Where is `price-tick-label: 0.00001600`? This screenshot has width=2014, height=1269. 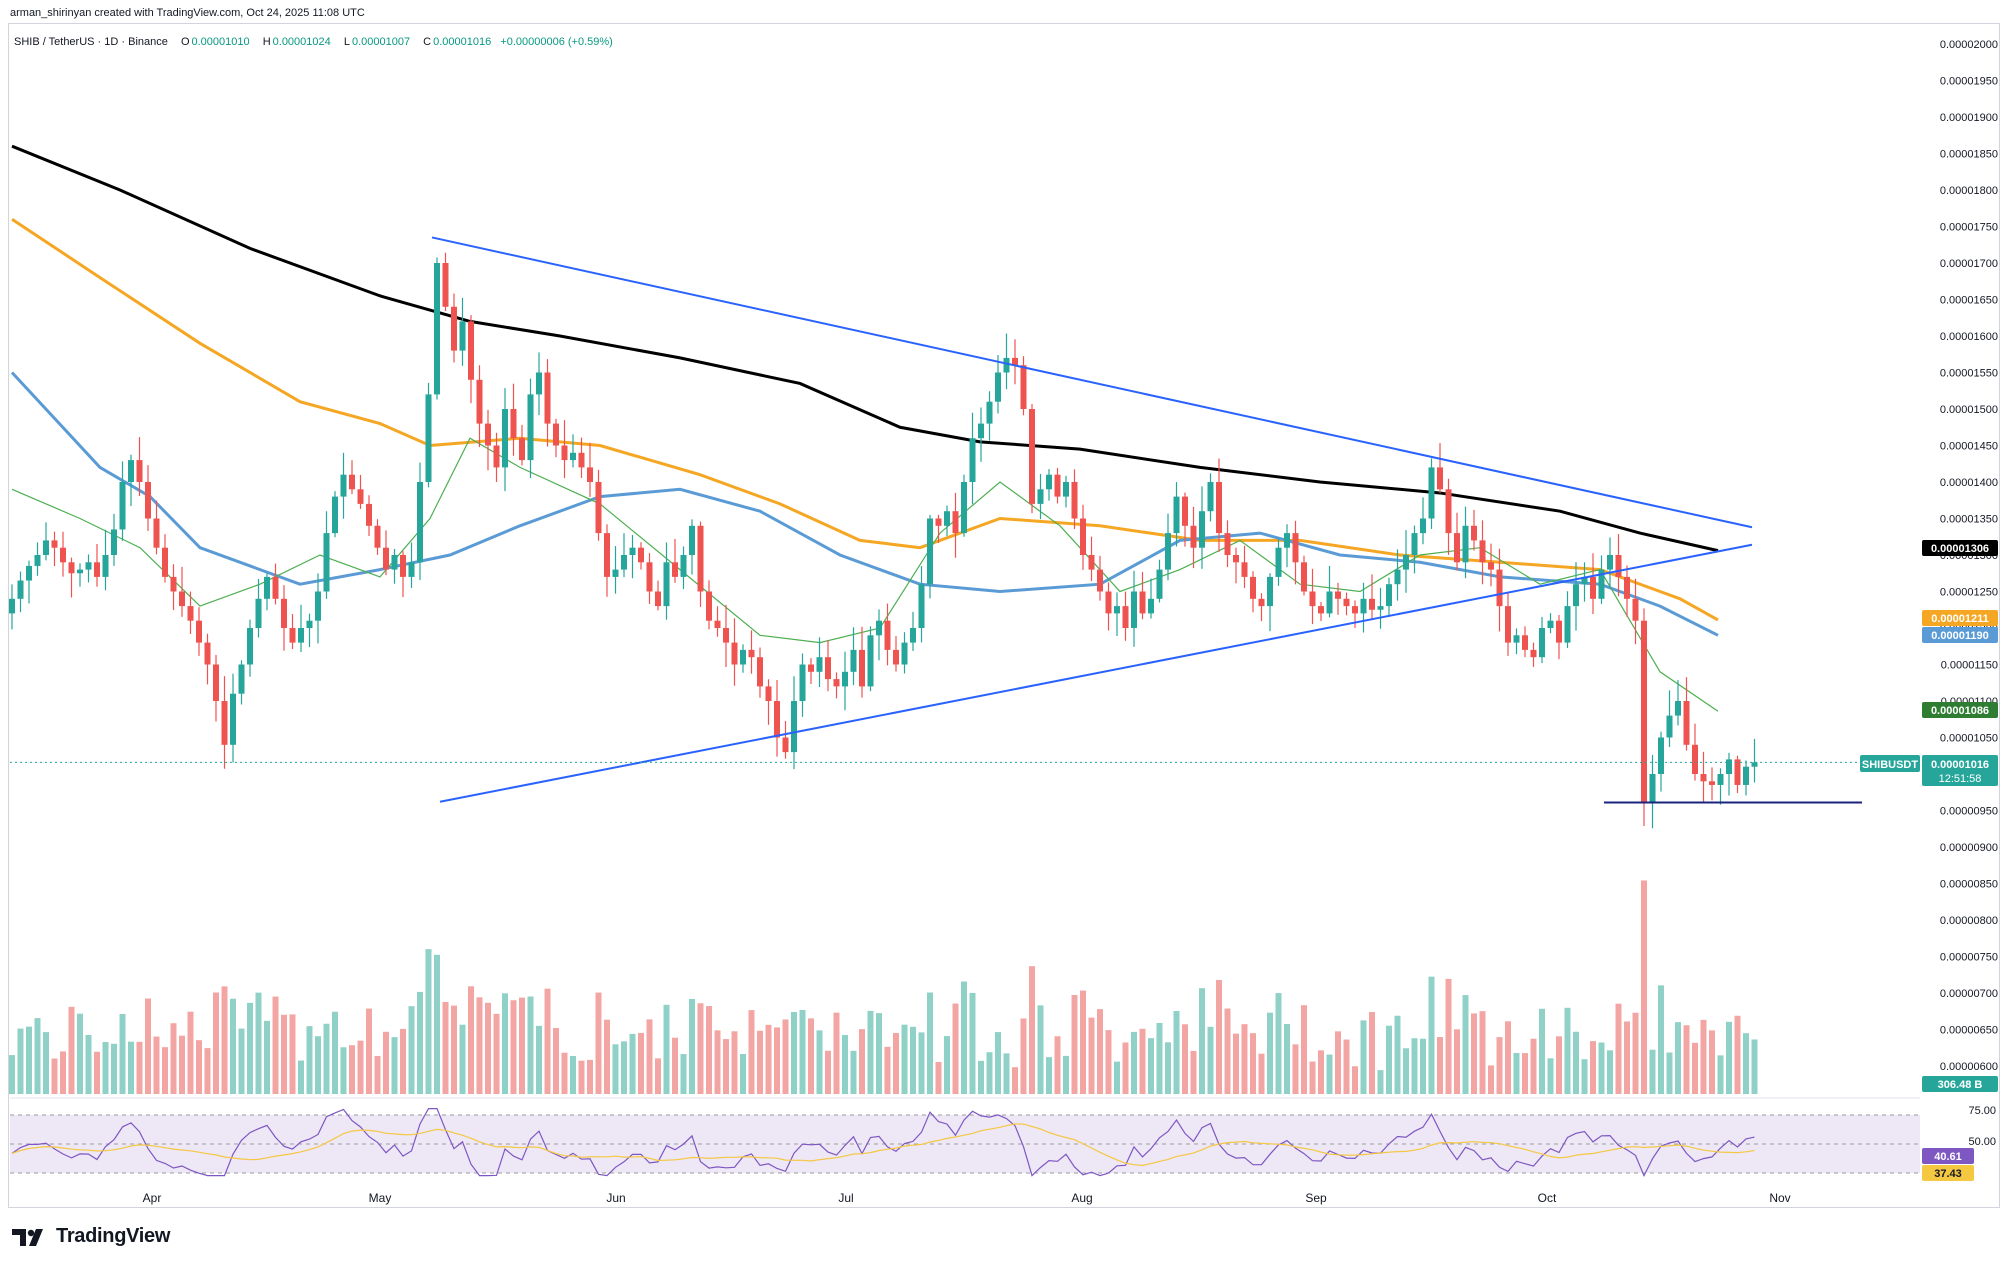
price-tick-label: 0.00001600 is located at coordinates (1969, 337).